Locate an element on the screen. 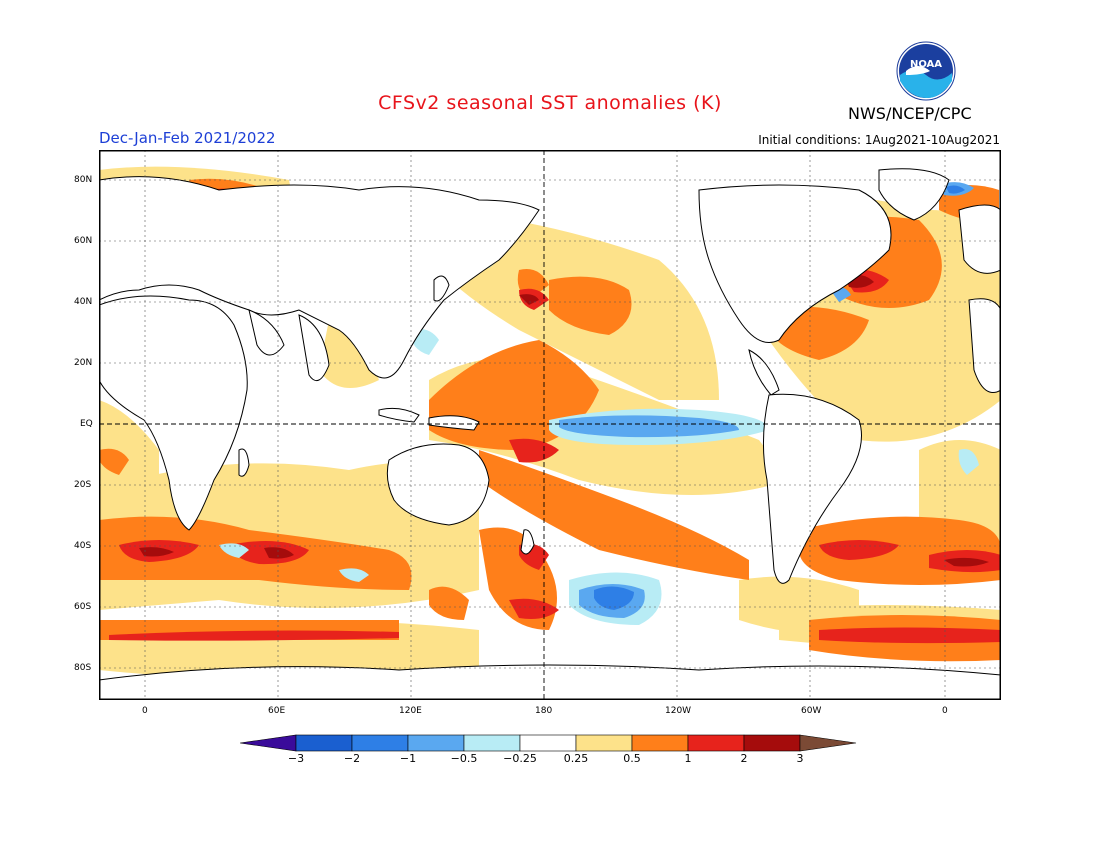  india-landmass is located at coordinates (314, 348).